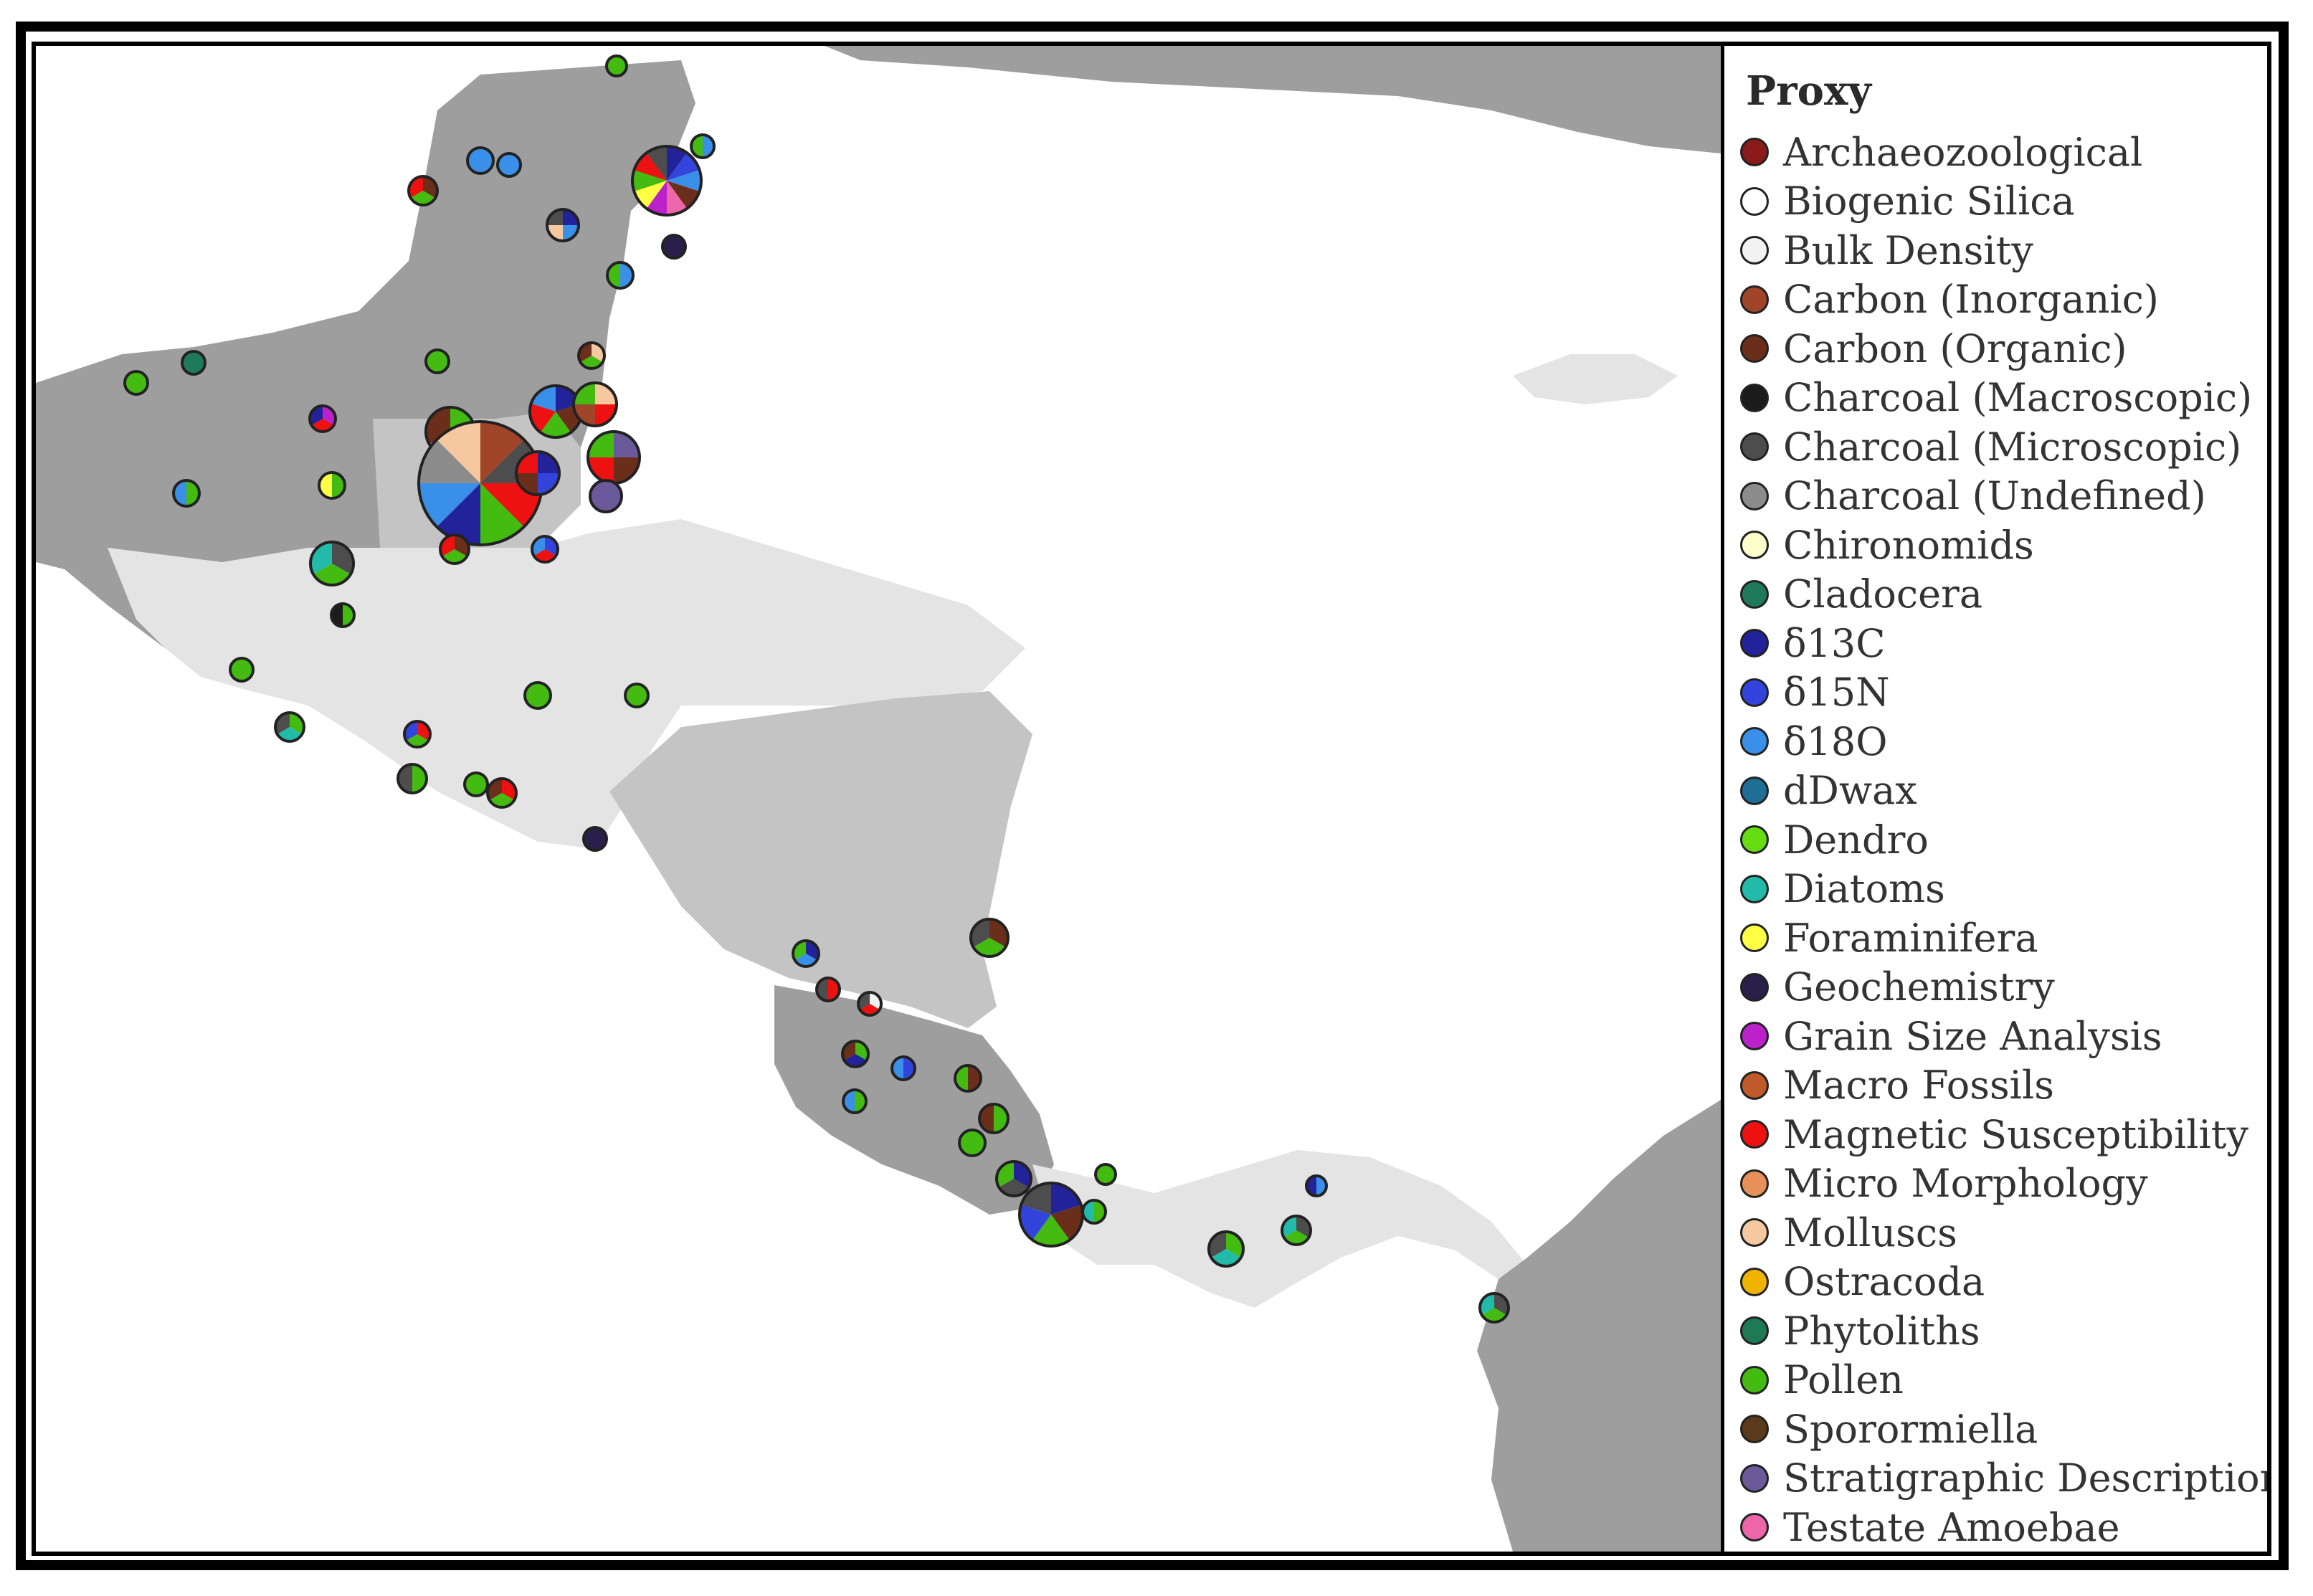 The image size is (2313, 1596). Describe the element at coordinates (1595, 379) in the screenshot. I see `land-jamaica` at that location.